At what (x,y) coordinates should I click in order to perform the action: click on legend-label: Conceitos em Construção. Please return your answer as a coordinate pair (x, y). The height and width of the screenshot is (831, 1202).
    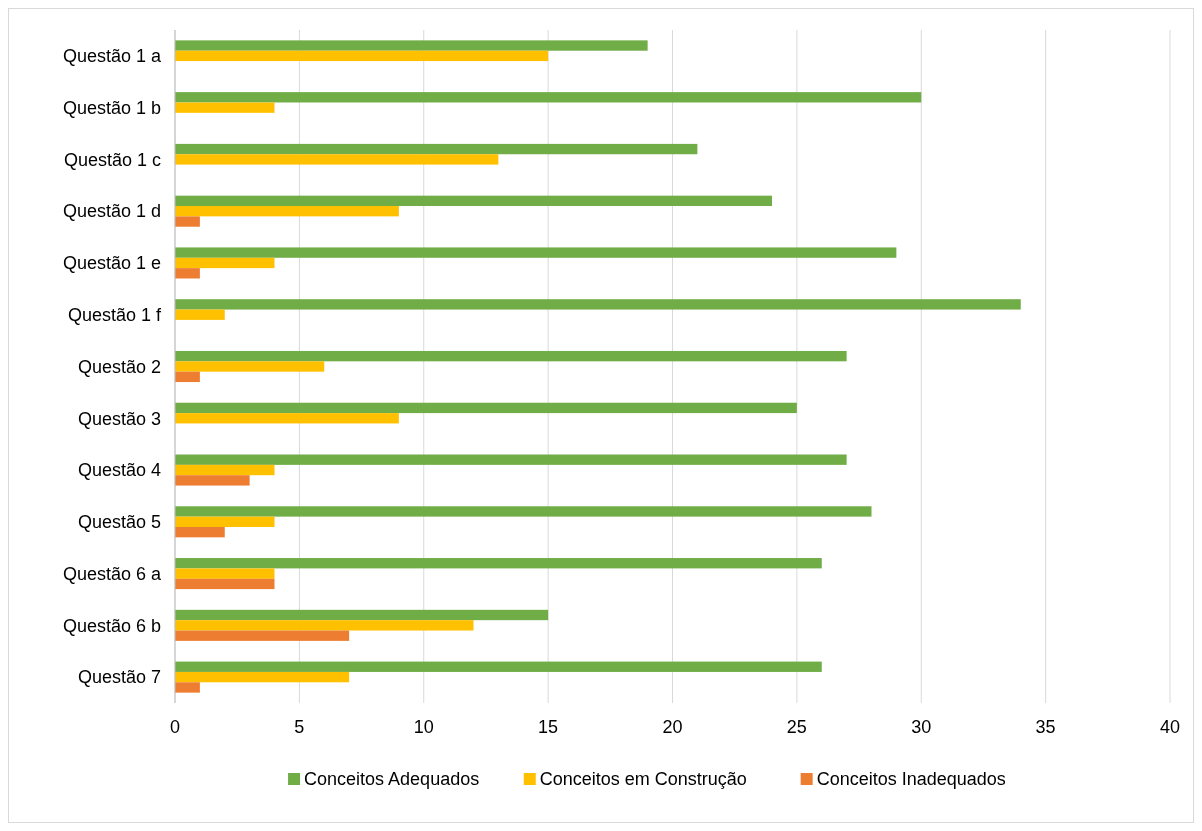
    Looking at the image, I should click on (643, 779).